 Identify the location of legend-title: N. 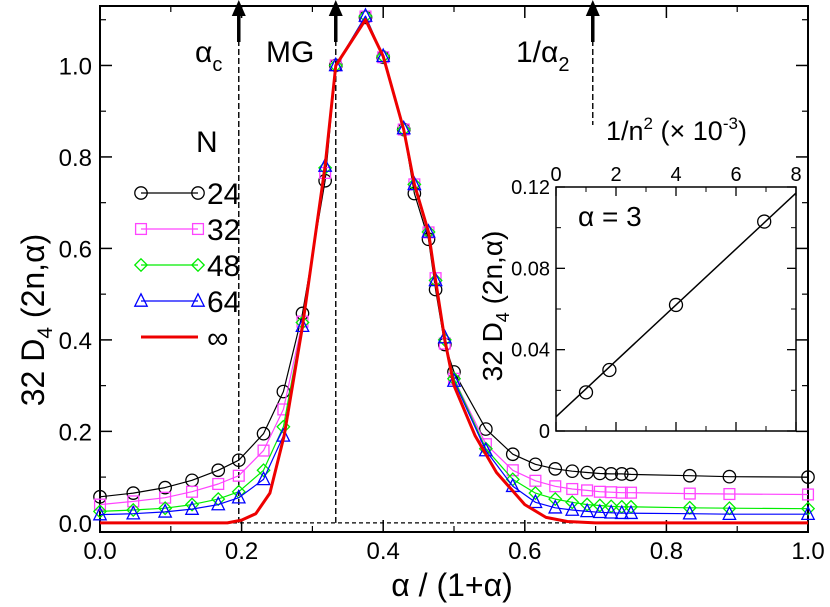
(207, 142).